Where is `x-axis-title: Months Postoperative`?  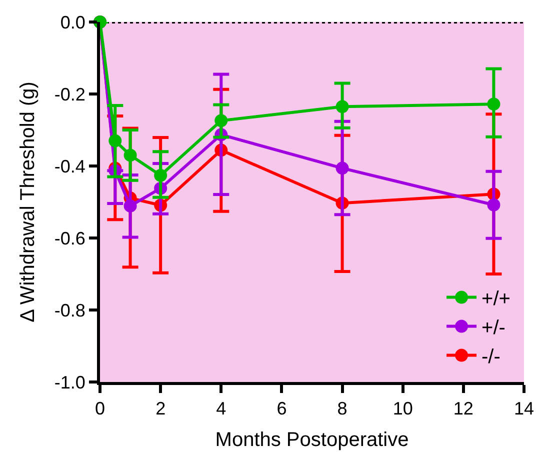 x-axis-title: Months Postoperative is located at coordinates (312, 440).